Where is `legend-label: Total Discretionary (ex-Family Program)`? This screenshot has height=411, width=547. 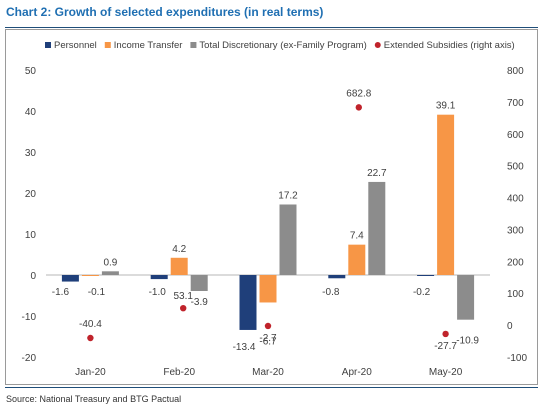 legend-label: Total Discretionary (ex-Family Program) is located at coordinates (282, 45).